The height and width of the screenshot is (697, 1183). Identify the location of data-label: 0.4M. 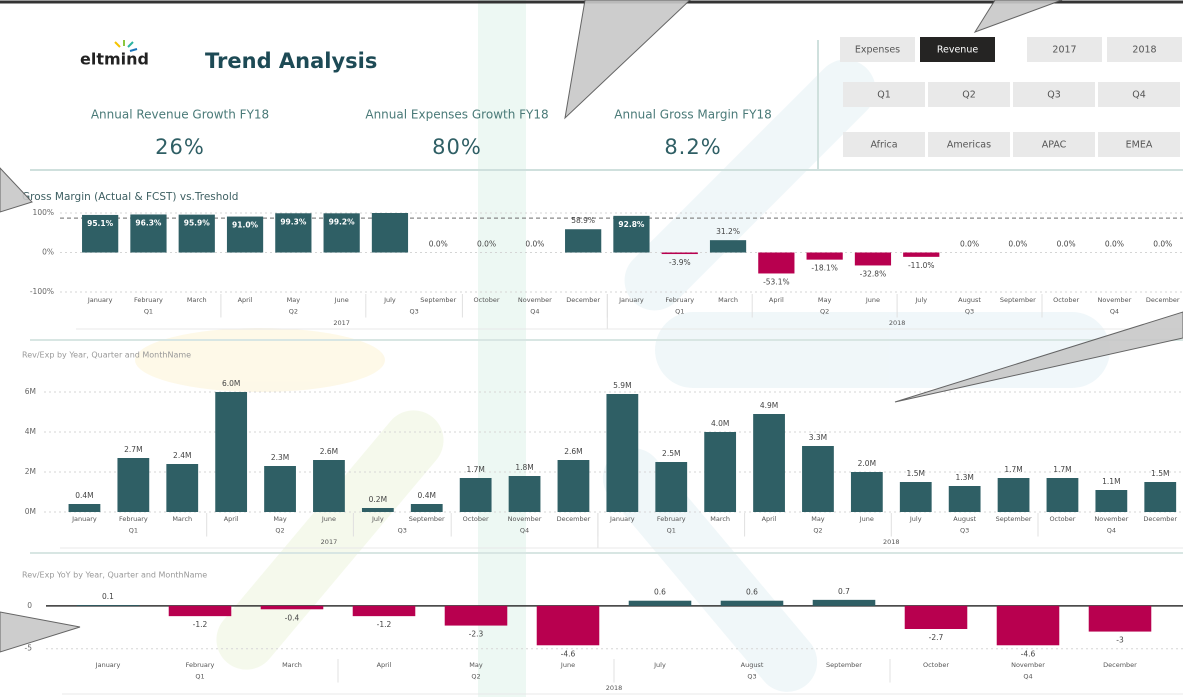
(84, 495).